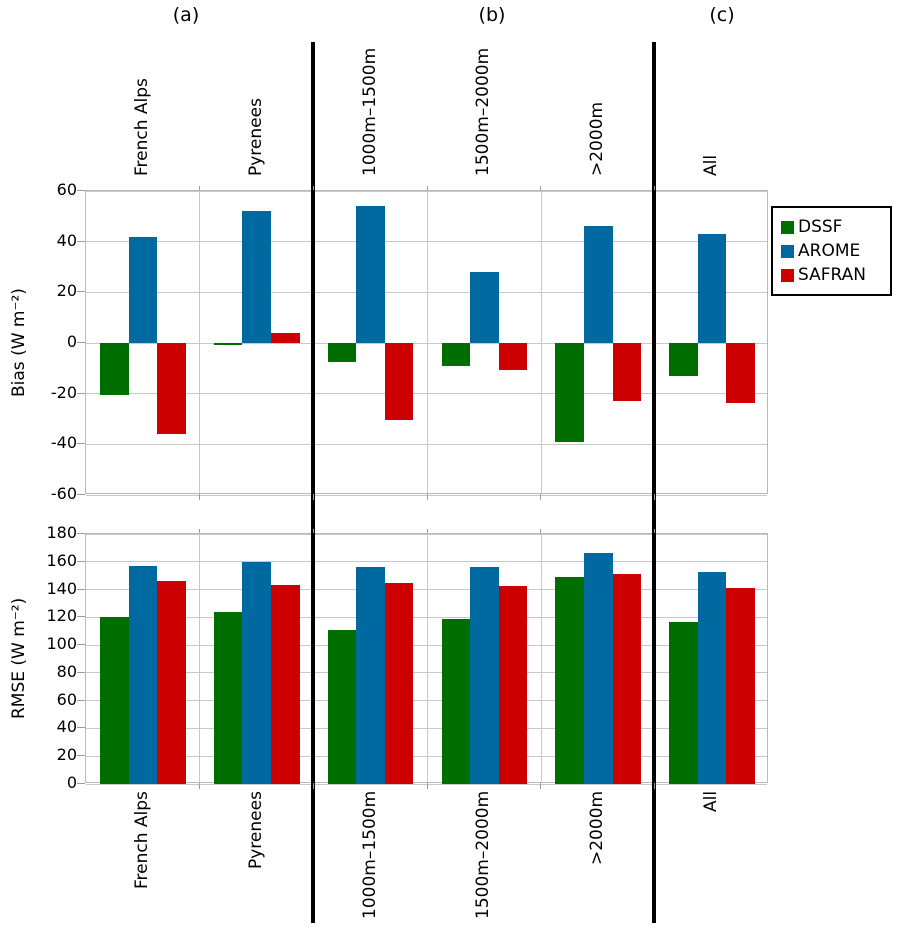  I want to click on gridline-y--40, so click(426, 444).